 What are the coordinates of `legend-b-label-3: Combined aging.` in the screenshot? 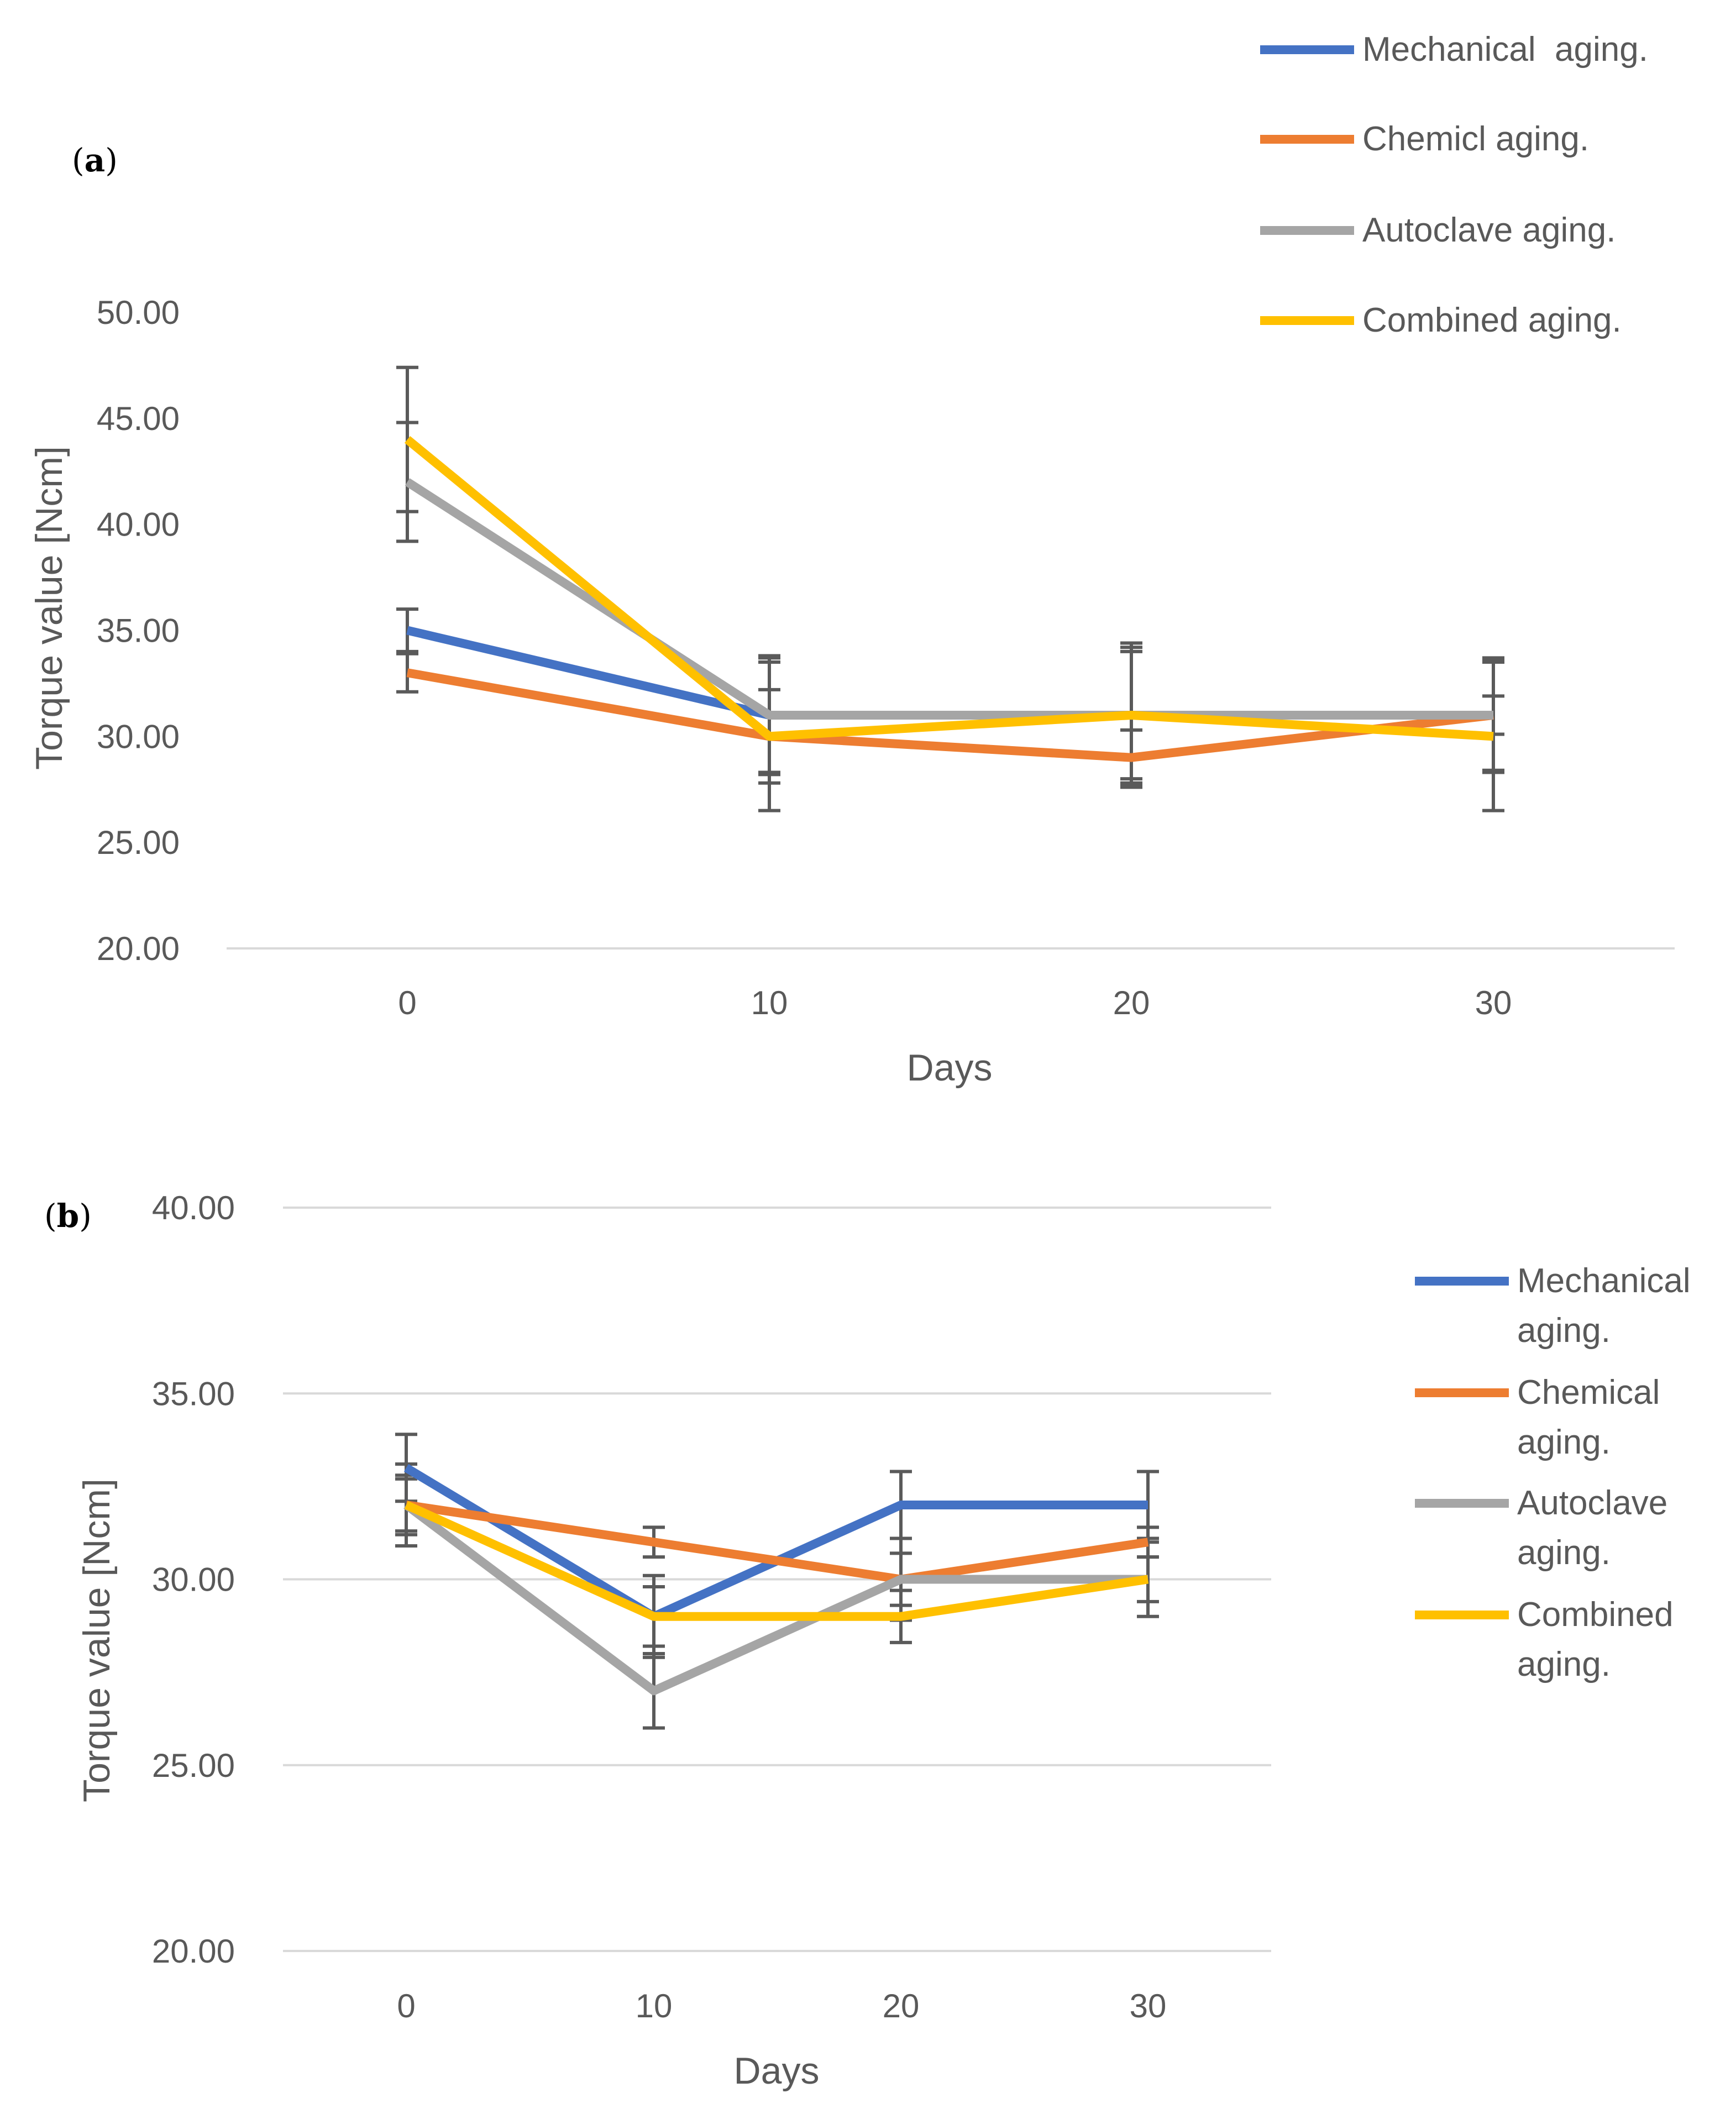 It's located at (1596, 1639).